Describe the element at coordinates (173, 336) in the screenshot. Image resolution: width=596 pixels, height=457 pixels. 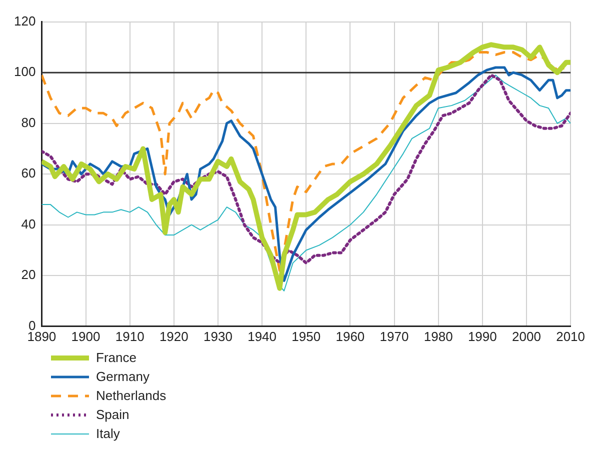
I see `x-tick-label: 1920` at that location.